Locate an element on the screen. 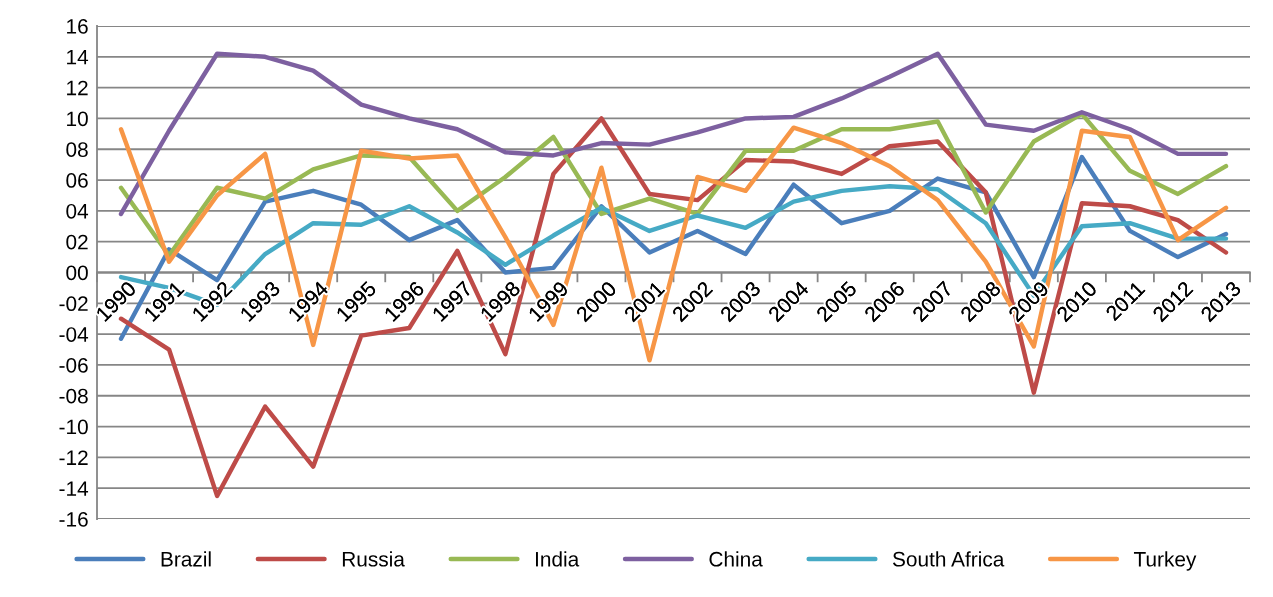 The image size is (1273, 597). y-tick-label: 08 is located at coordinates (77, 149).